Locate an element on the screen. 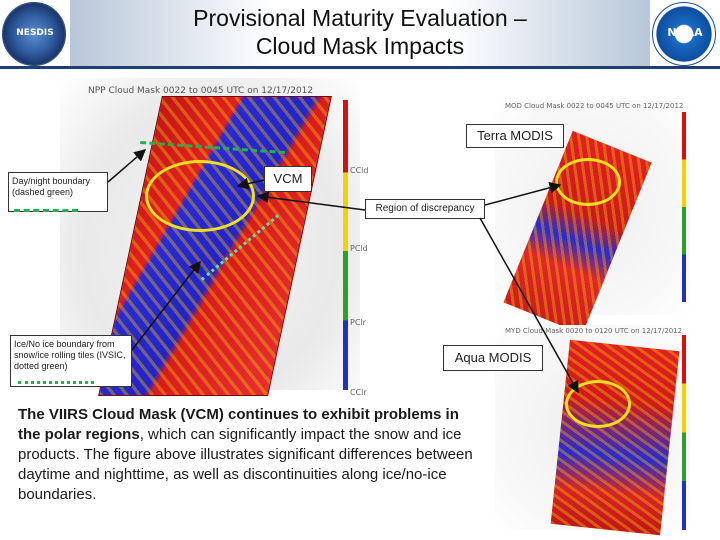  colorbar-label-cclr: CClr is located at coordinates (358, 392).